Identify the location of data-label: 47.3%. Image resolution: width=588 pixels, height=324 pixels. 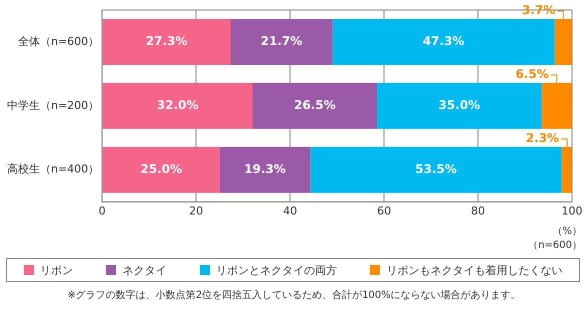
(443, 41).